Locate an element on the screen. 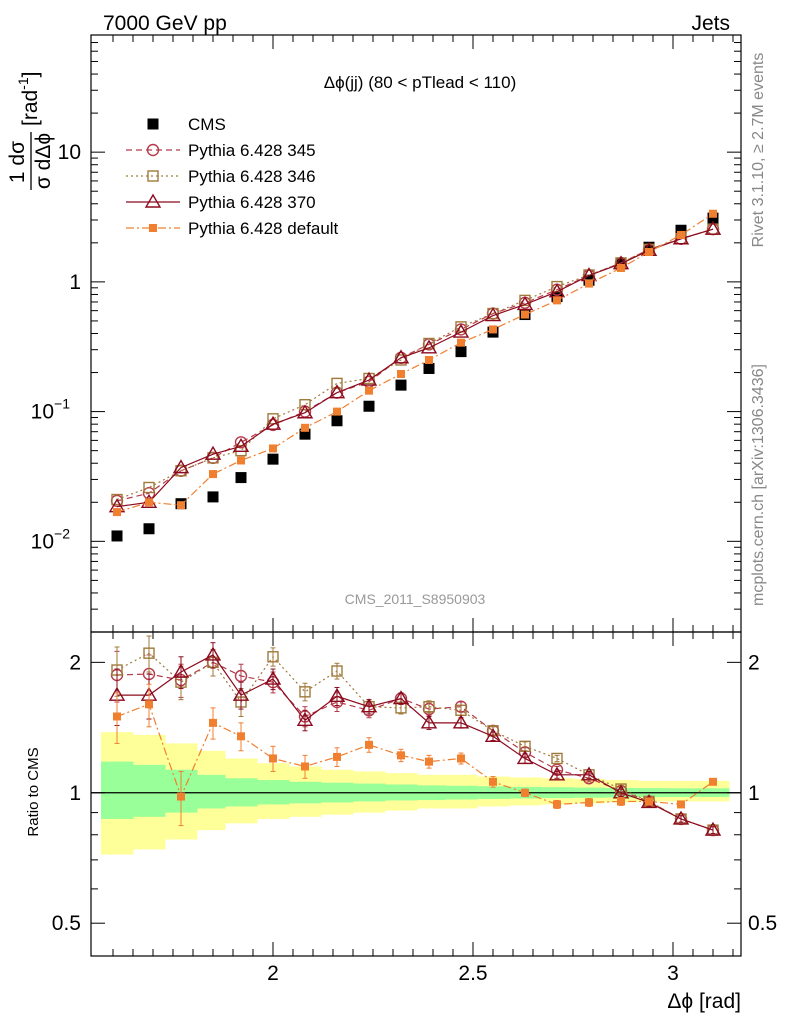  ratio-y-tick-label-left: 1 is located at coordinates (75, 793).